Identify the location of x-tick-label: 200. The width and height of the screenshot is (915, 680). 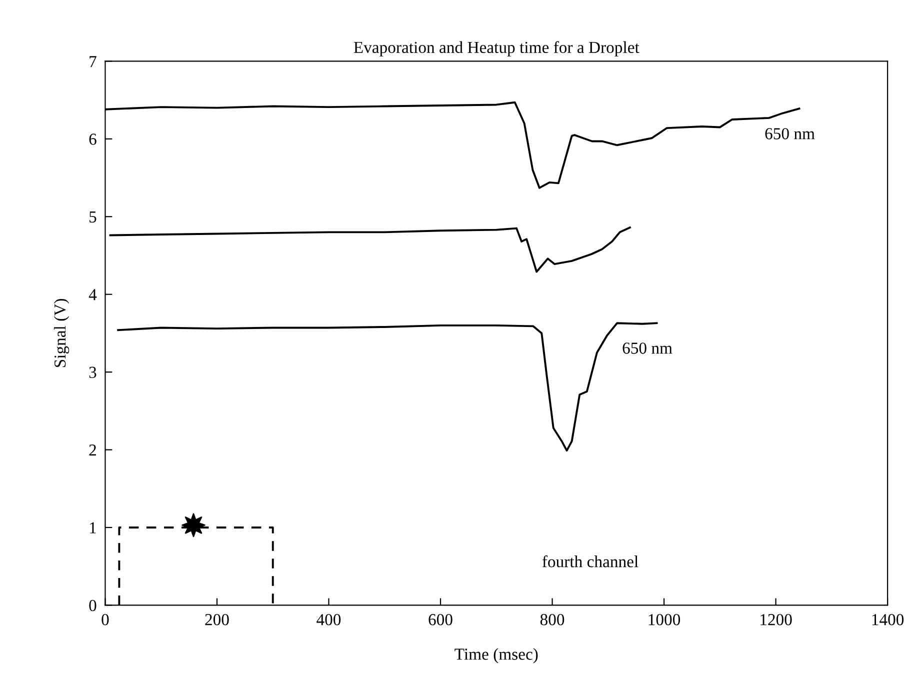
(217, 620).